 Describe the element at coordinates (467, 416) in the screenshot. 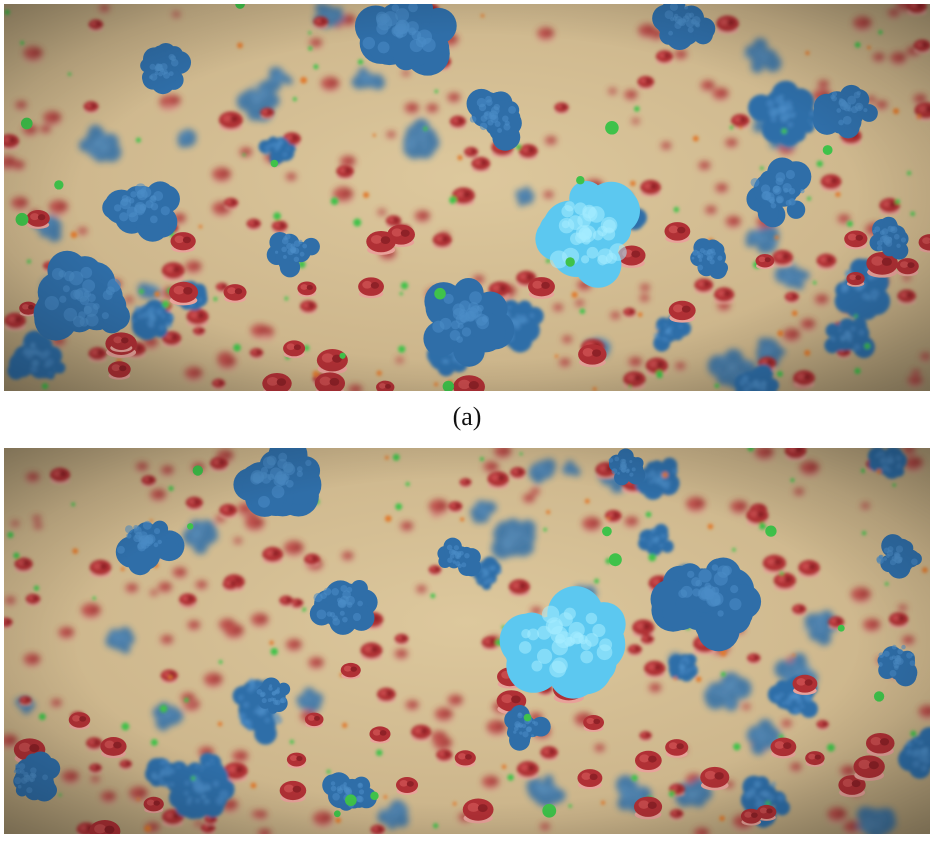

I see `panel-a-caption: (a)` at that location.